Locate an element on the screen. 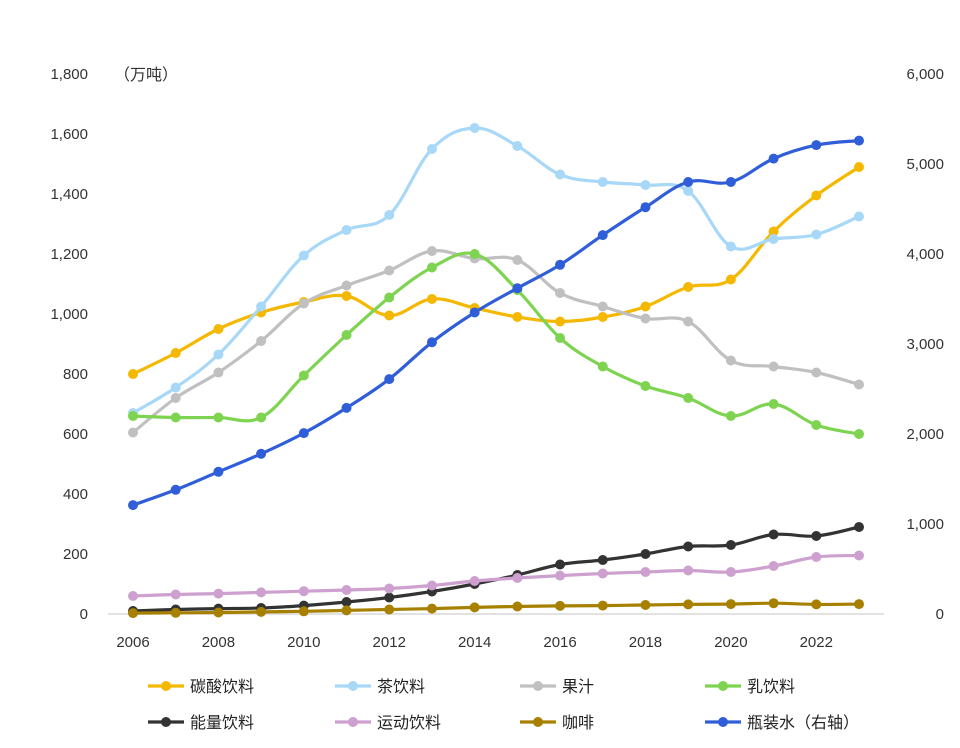 The width and height of the screenshot is (960, 748). y-right-tick-label: 2,000 is located at coordinates (925, 434).